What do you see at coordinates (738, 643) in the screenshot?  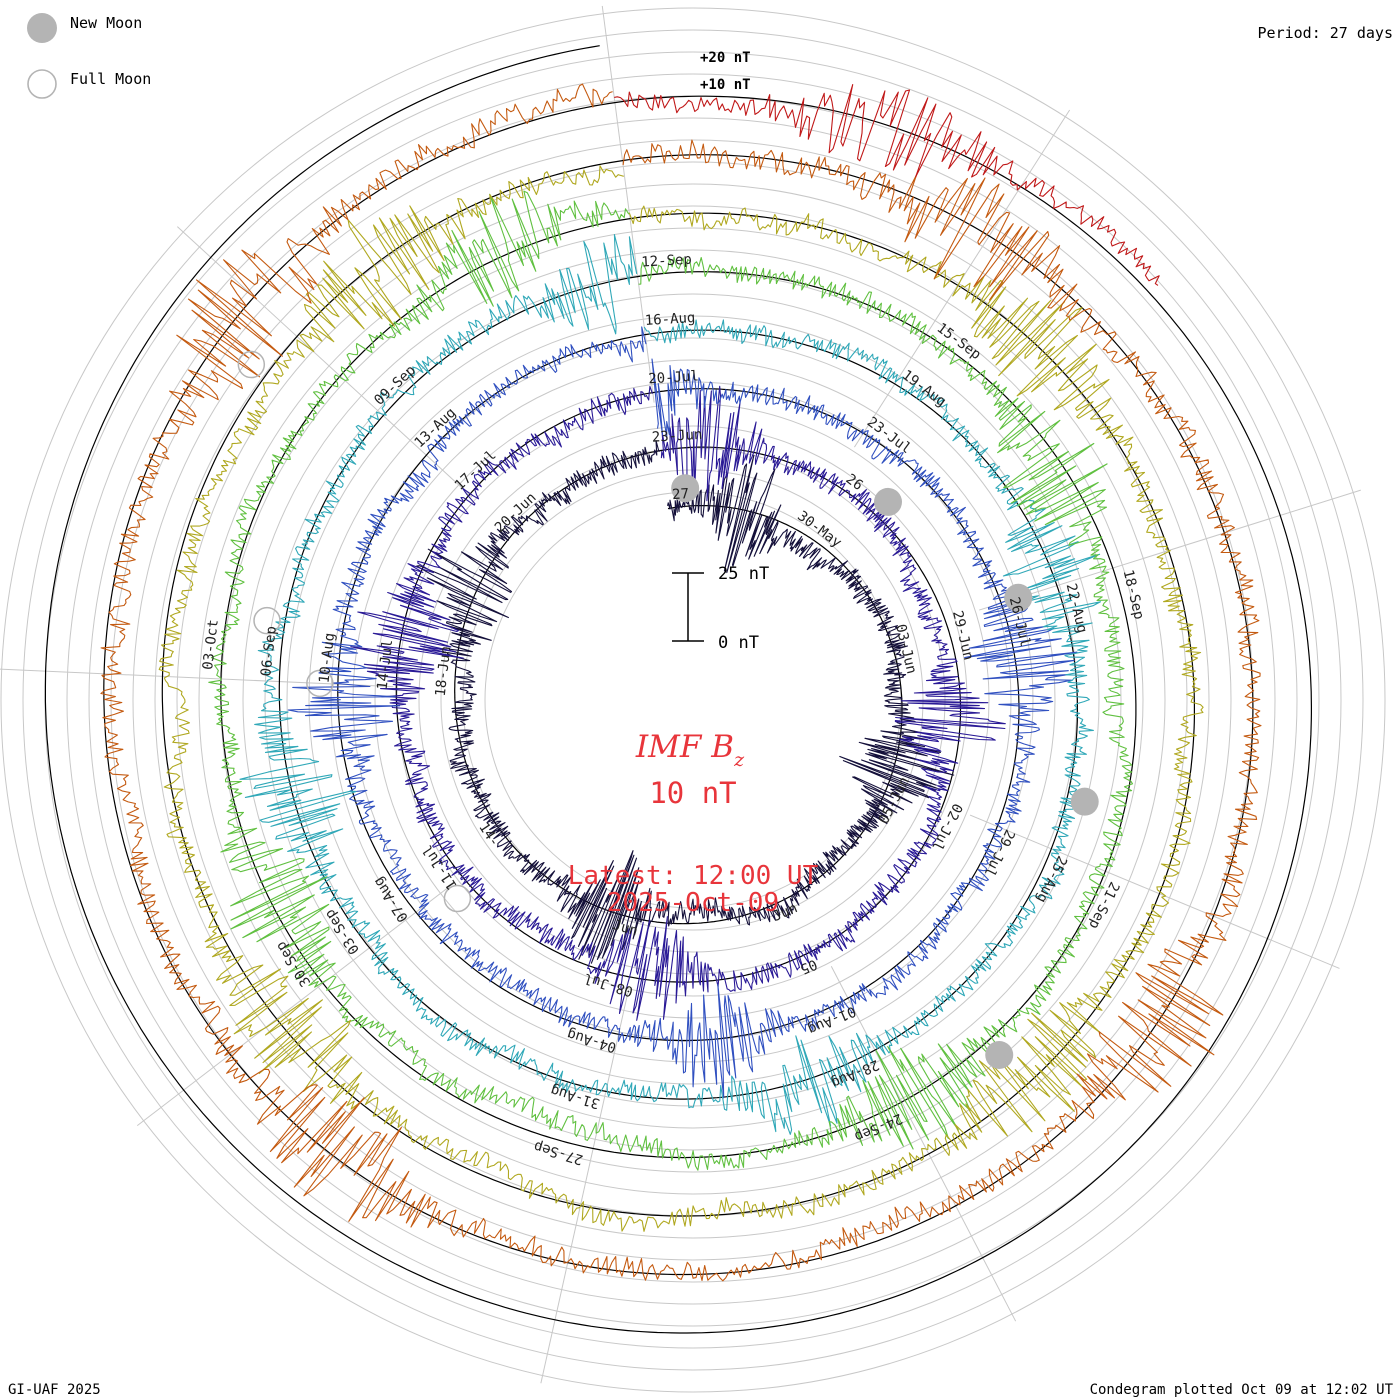 I see `scale-bar-bottom-label: 0 nT` at bounding box center [738, 643].